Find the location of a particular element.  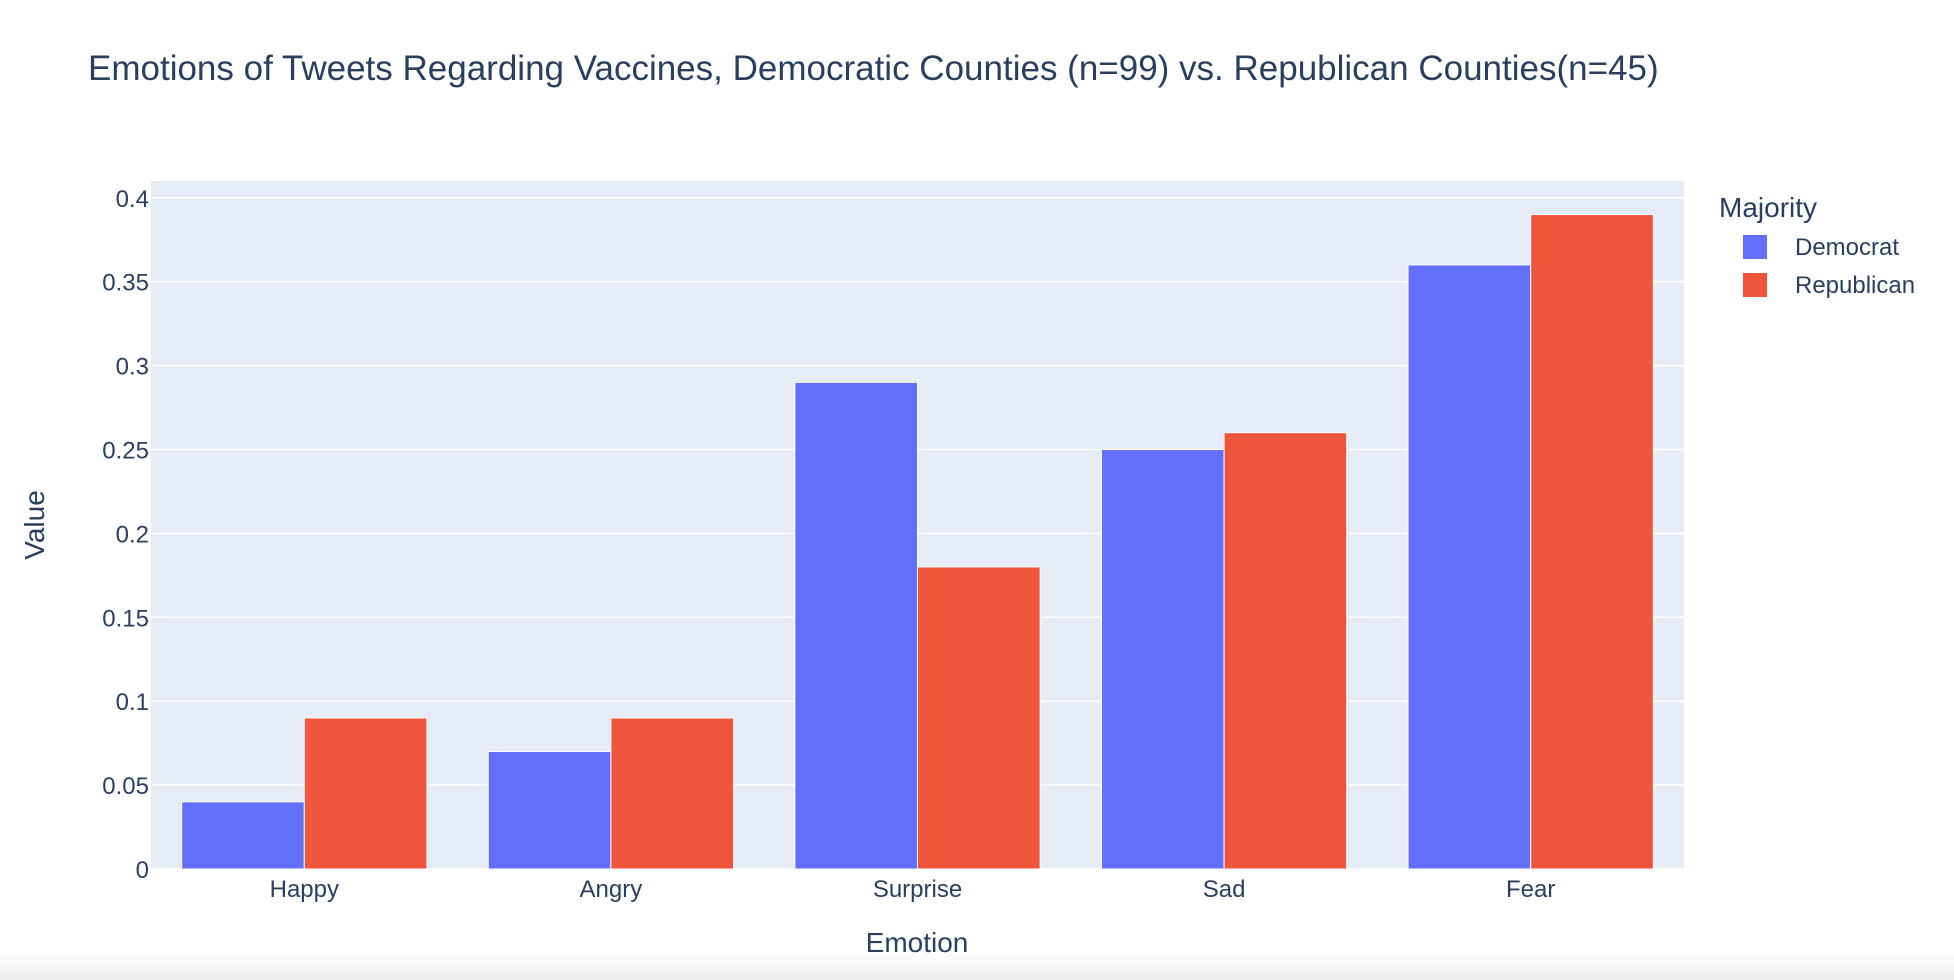

bar-democrat-surprise is located at coordinates (856, 625).